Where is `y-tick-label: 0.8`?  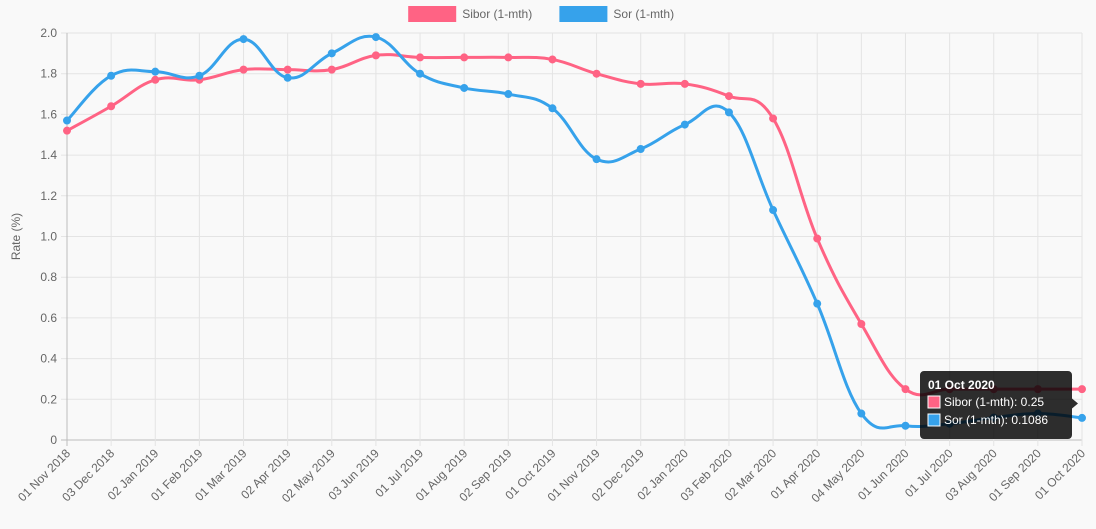 y-tick-label: 0.8 is located at coordinates (48, 277).